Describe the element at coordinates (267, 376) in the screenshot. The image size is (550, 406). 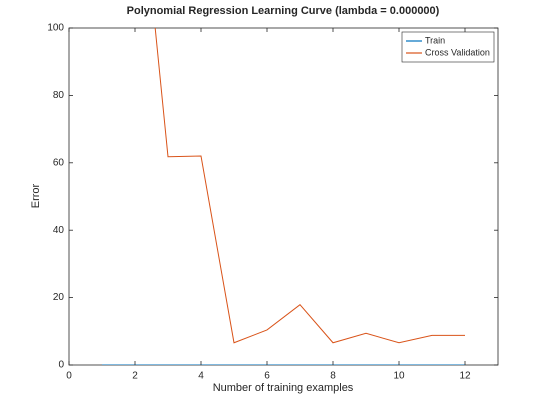
I see `x-tick-label: 6` at that location.